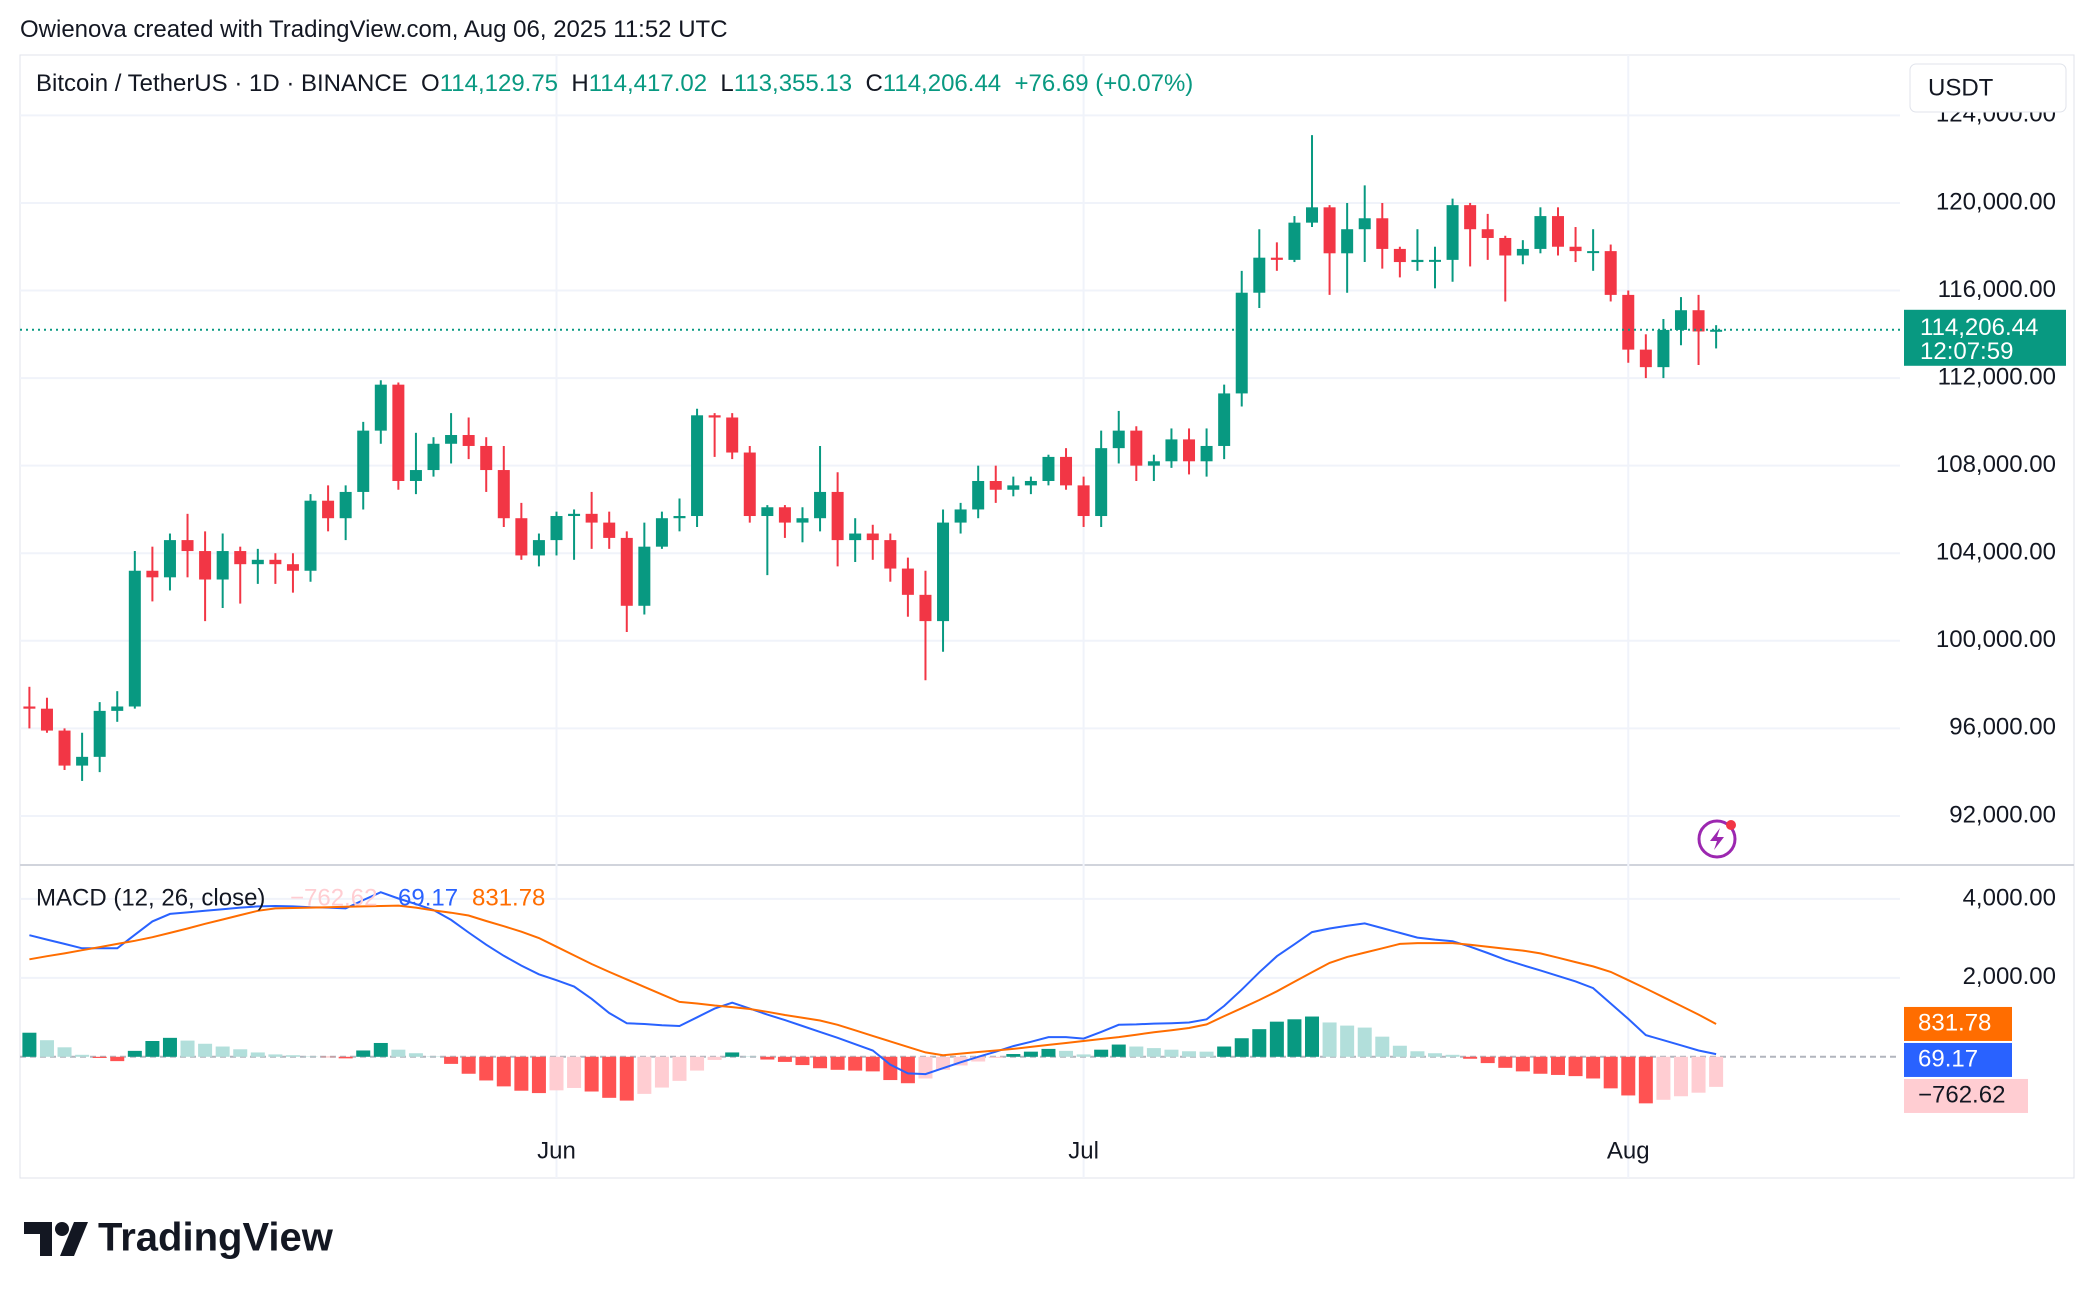 The height and width of the screenshot is (1292, 2084). Describe the element at coordinates (1961, 1094) in the screenshot. I see `axis-tag-value: −762.62` at that location.